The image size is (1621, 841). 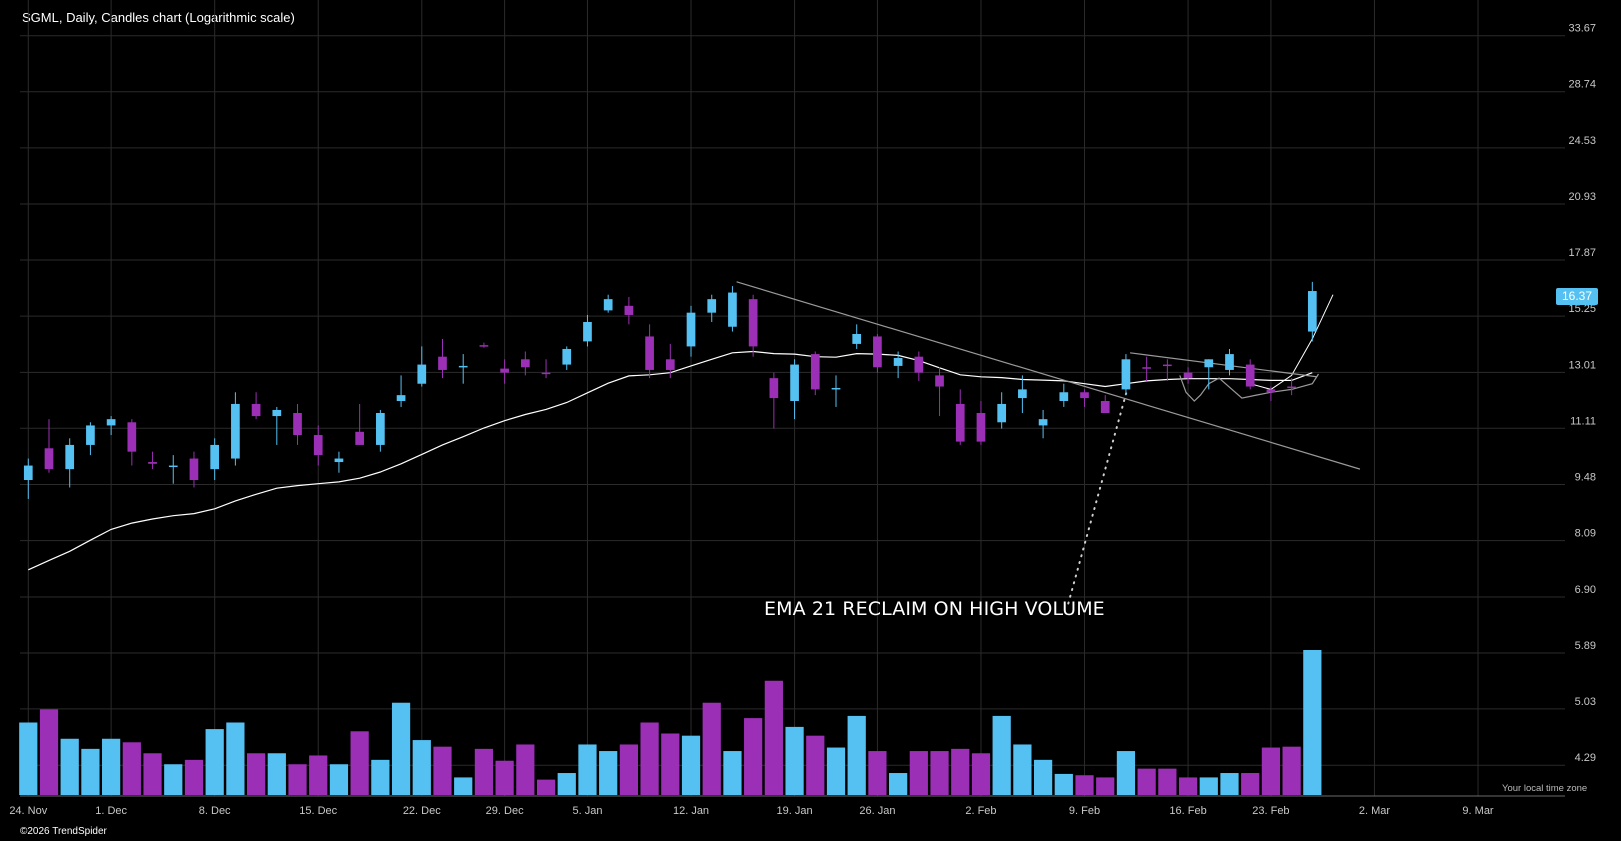 I want to click on annotation-pointer-line, so click(x=1098, y=495).